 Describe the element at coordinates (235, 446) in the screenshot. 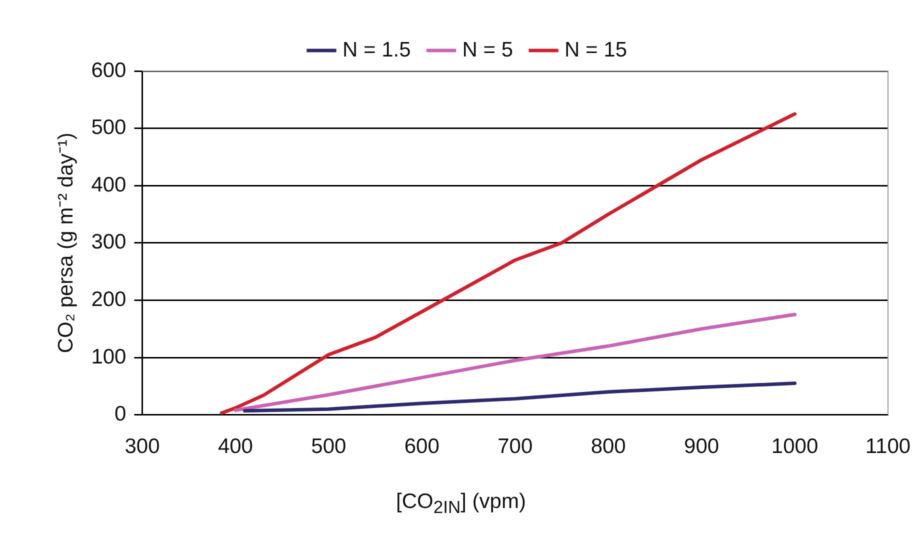

I see `x-tick-label: 400` at that location.